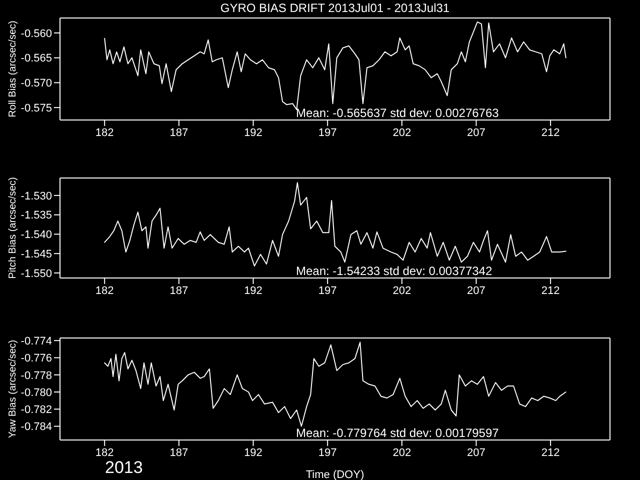 This screenshot has width=640, height=480. Describe the element at coordinates (394, 271) in the screenshot. I see `annotation: Mean: -1.54233 std dev: 0.00377342` at that location.